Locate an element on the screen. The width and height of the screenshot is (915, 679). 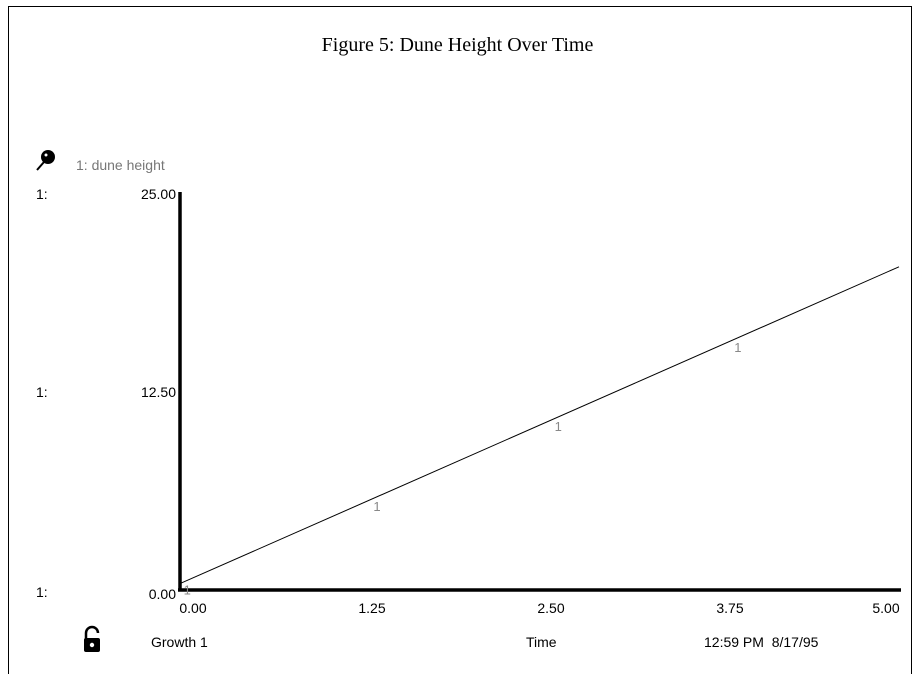
x-tick-label: 0.00 is located at coordinates (193, 608).